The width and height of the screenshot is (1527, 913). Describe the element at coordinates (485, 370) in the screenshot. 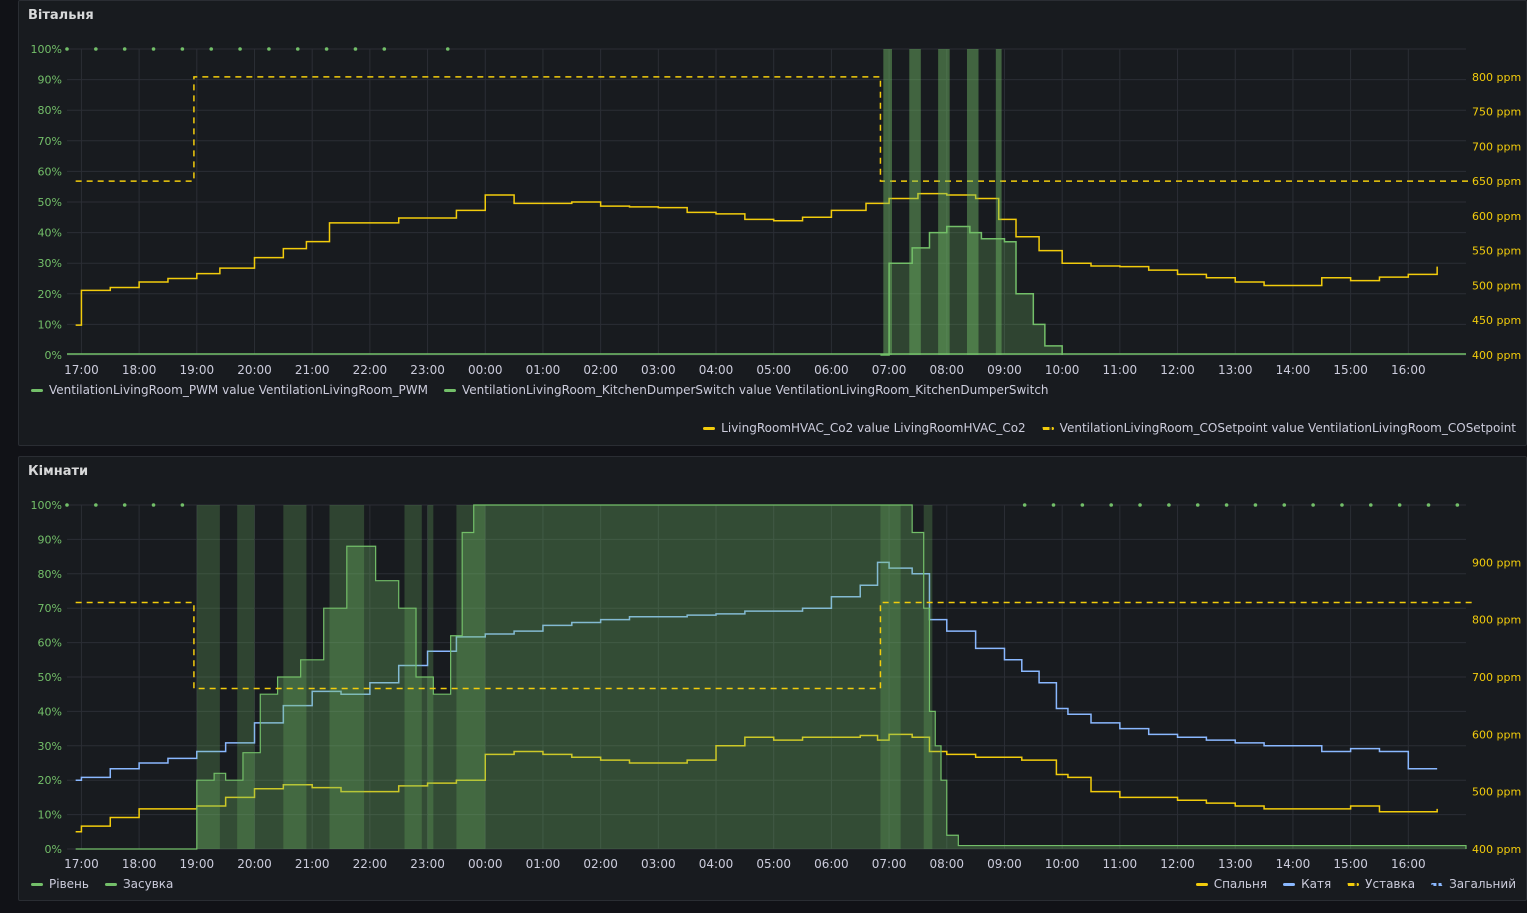

I see `x-tick-label: 00:00` at that location.